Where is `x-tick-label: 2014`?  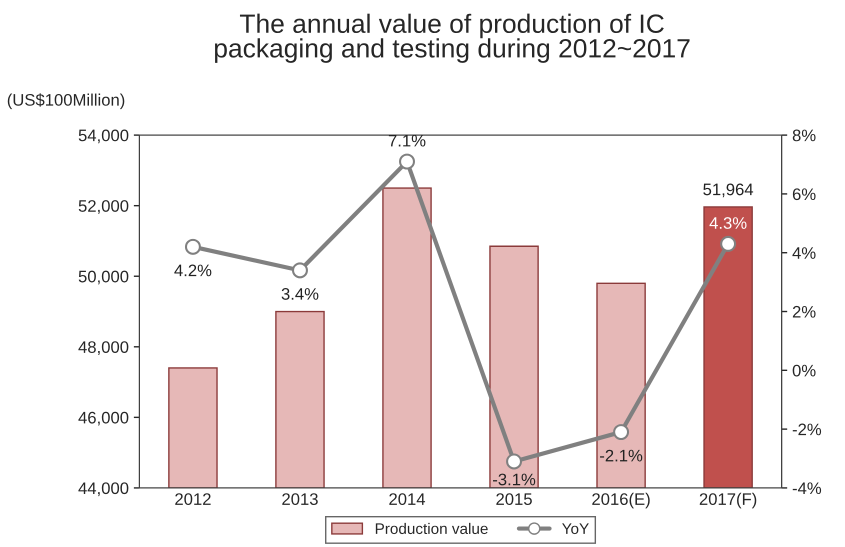
x-tick-label: 2014 is located at coordinates (407, 499).